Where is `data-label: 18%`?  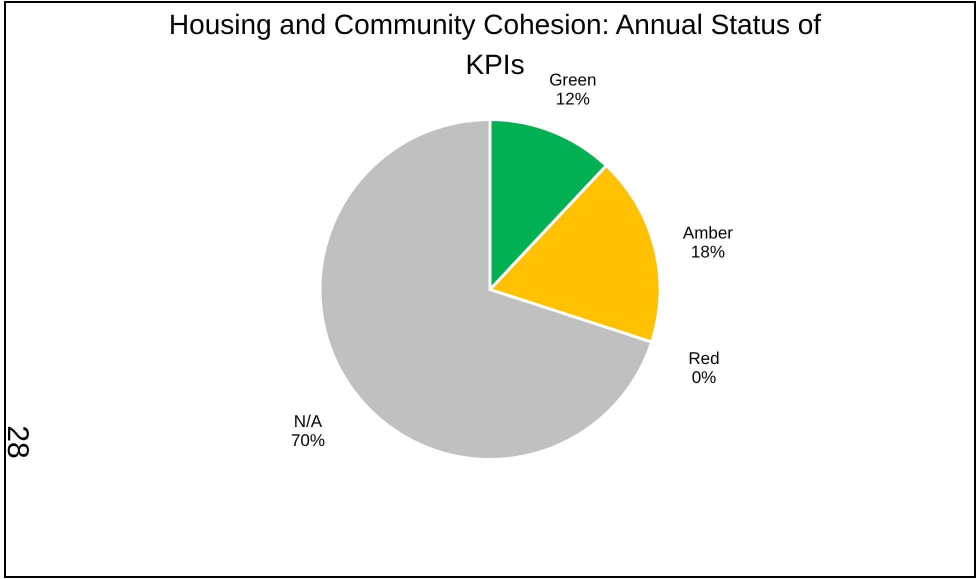
data-label: 18% is located at coordinates (707, 252).